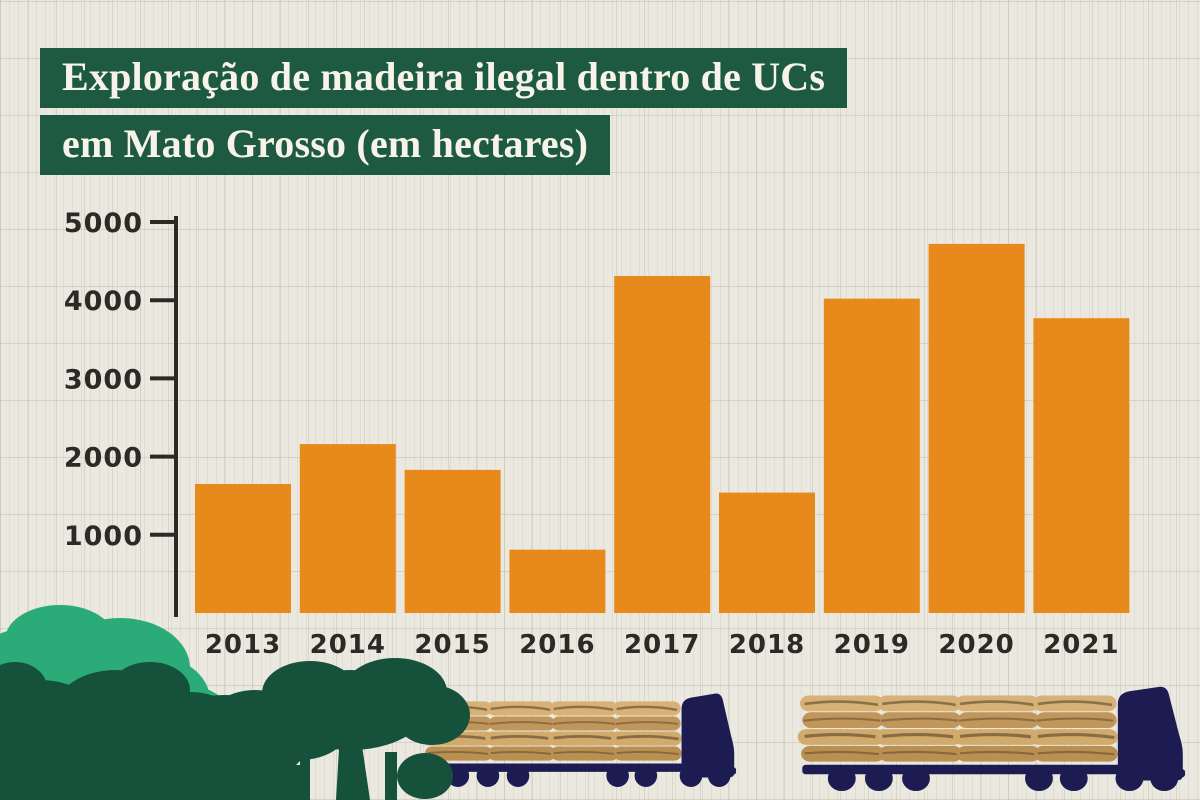  What do you see at coordinates (347, 528) in the screenshot?
I see `bar-2014` at bounding box center [347, 528].